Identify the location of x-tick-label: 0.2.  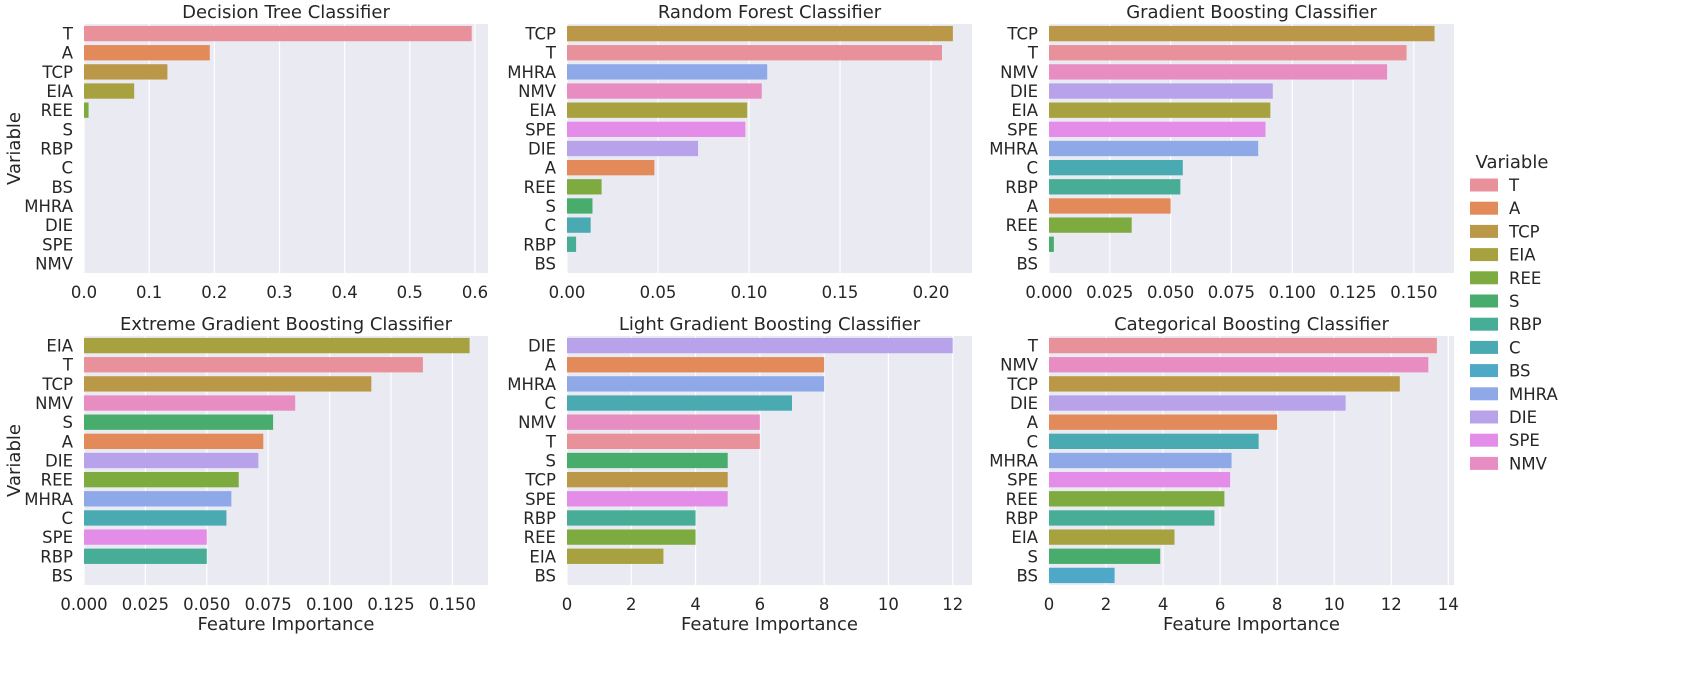
(214, 292).